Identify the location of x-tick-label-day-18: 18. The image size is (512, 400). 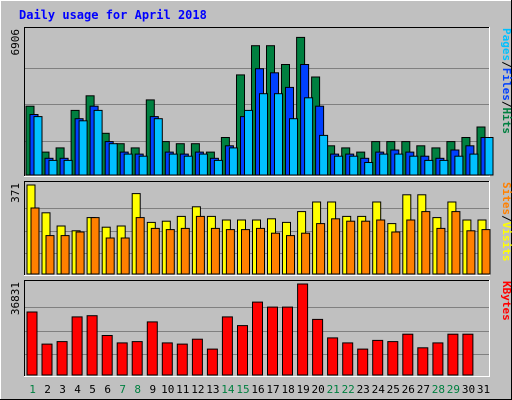
(287, 389).